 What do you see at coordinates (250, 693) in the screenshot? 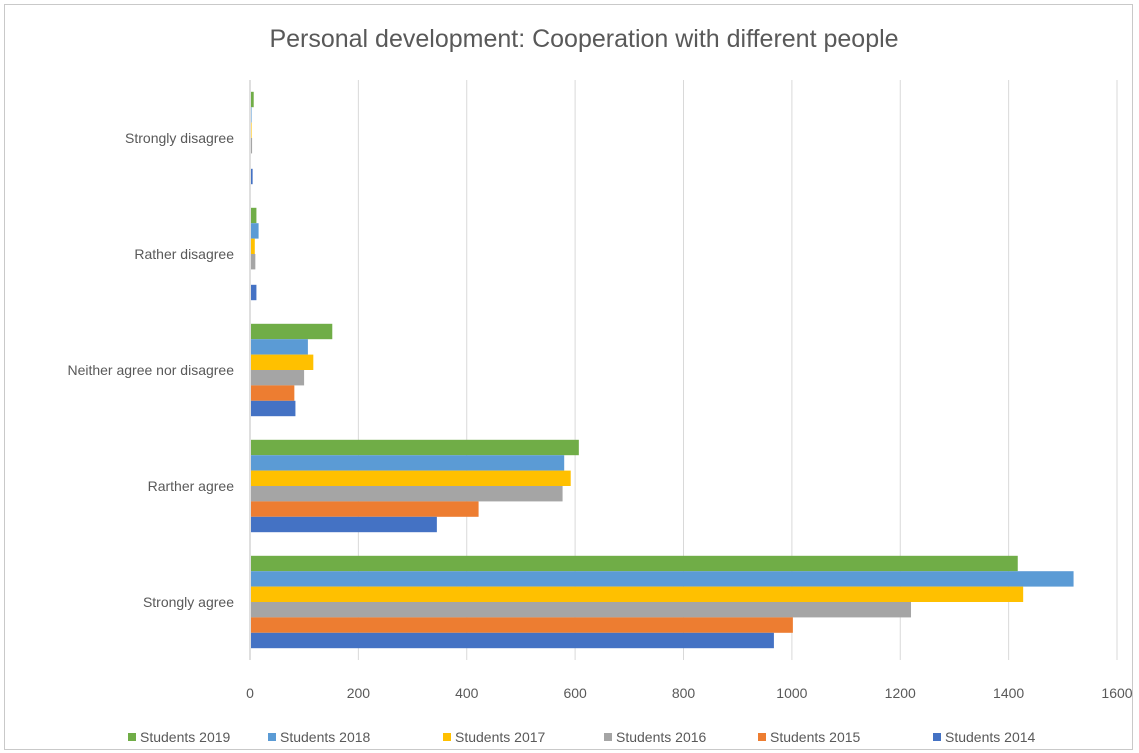
I see `x-tick-label: 0` at bounding box center [250, 693].